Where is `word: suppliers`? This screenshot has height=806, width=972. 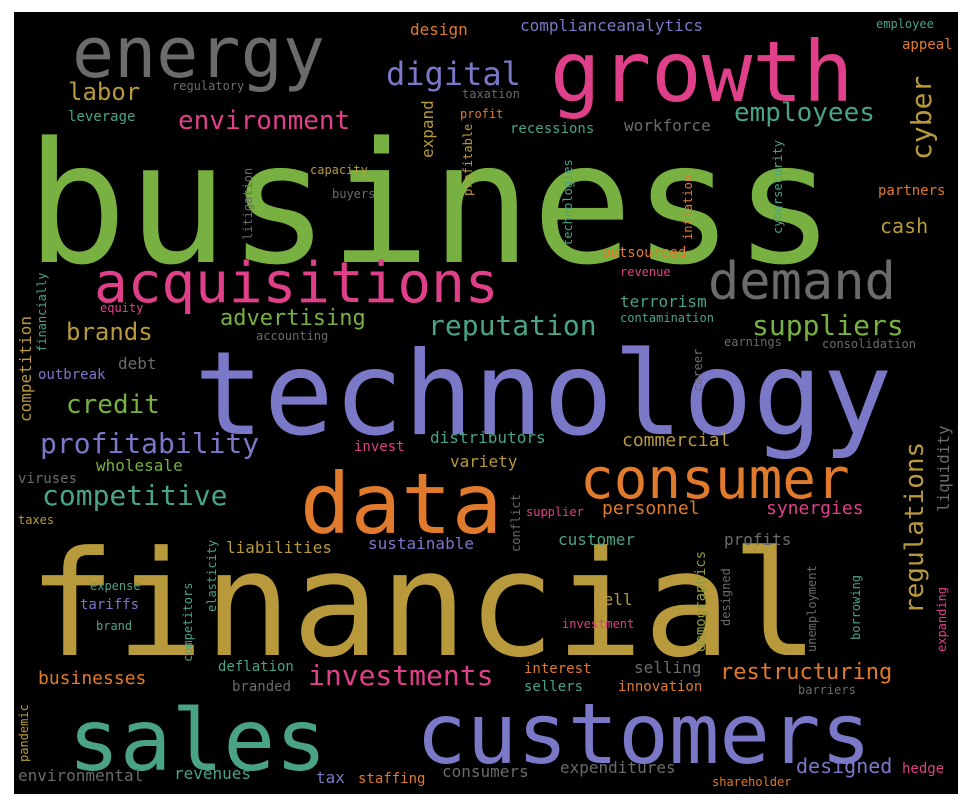 word: suppliers is located at coordinates (828, 325).